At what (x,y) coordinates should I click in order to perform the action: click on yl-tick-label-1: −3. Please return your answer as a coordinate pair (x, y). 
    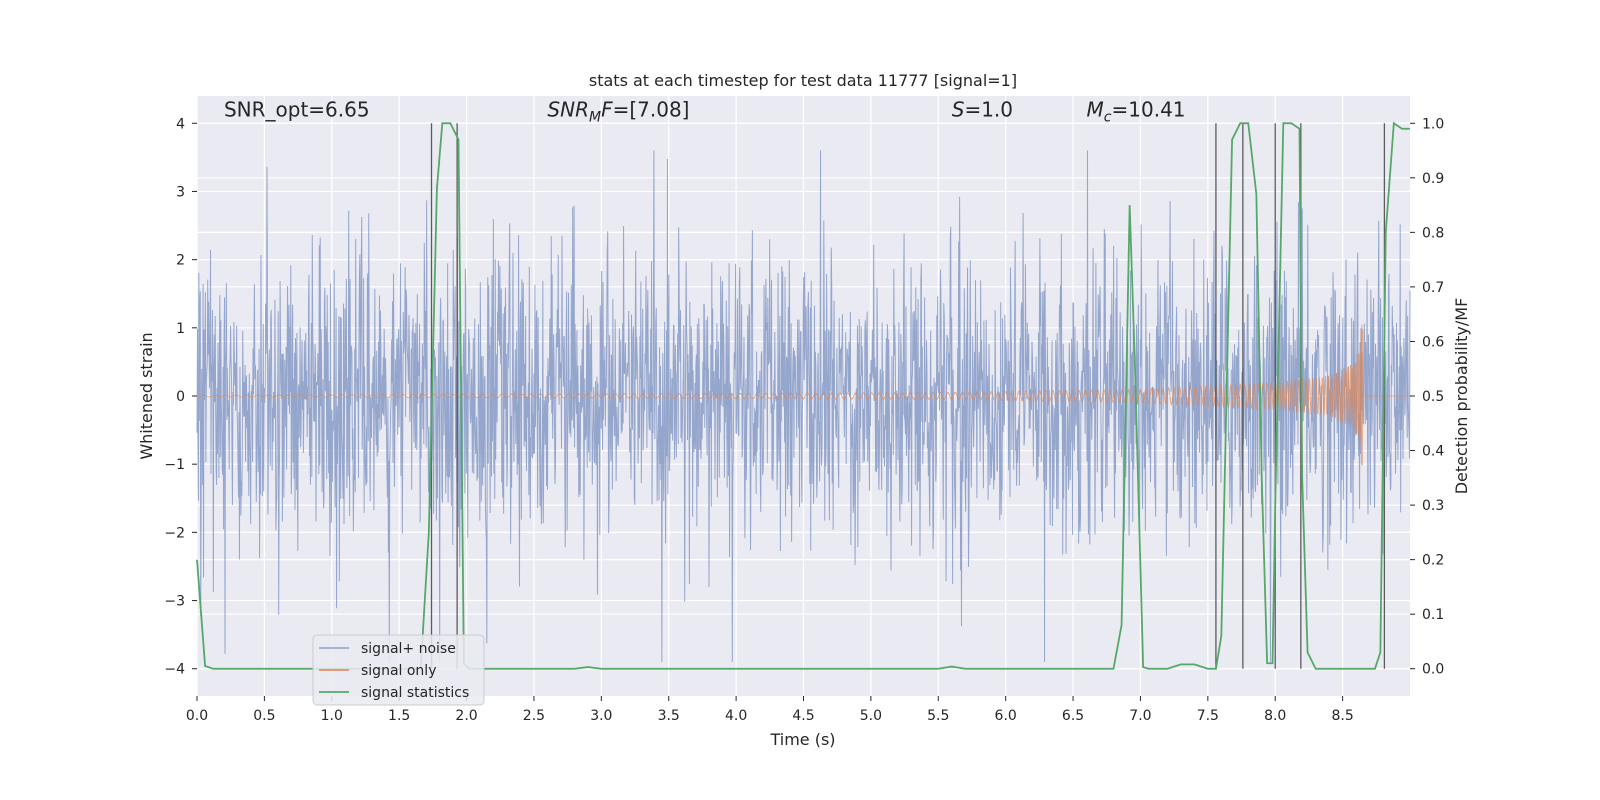
    Looking at the image, I should click on (174, 602).